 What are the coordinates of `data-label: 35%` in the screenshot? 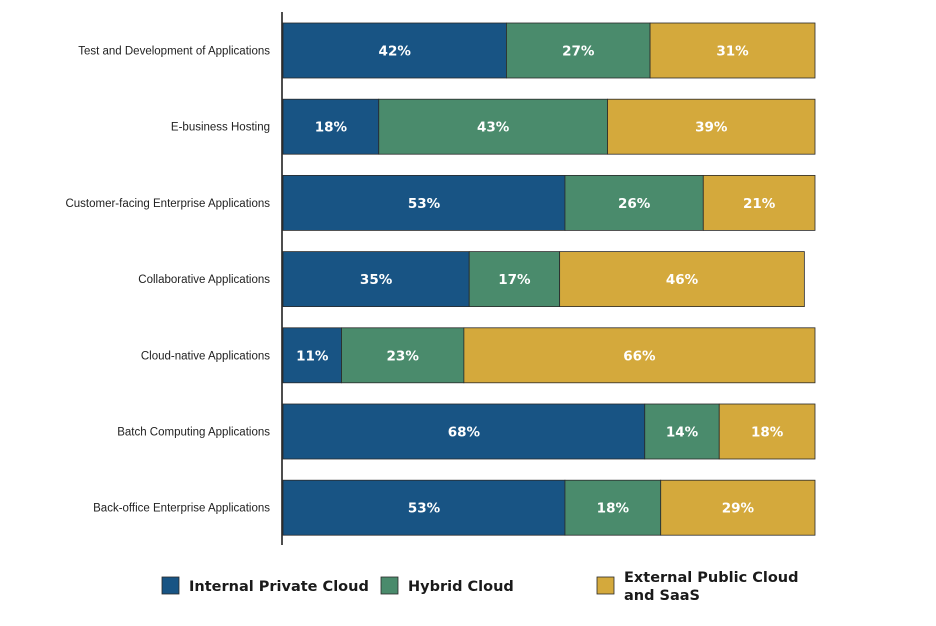 It's located at (376, 280).